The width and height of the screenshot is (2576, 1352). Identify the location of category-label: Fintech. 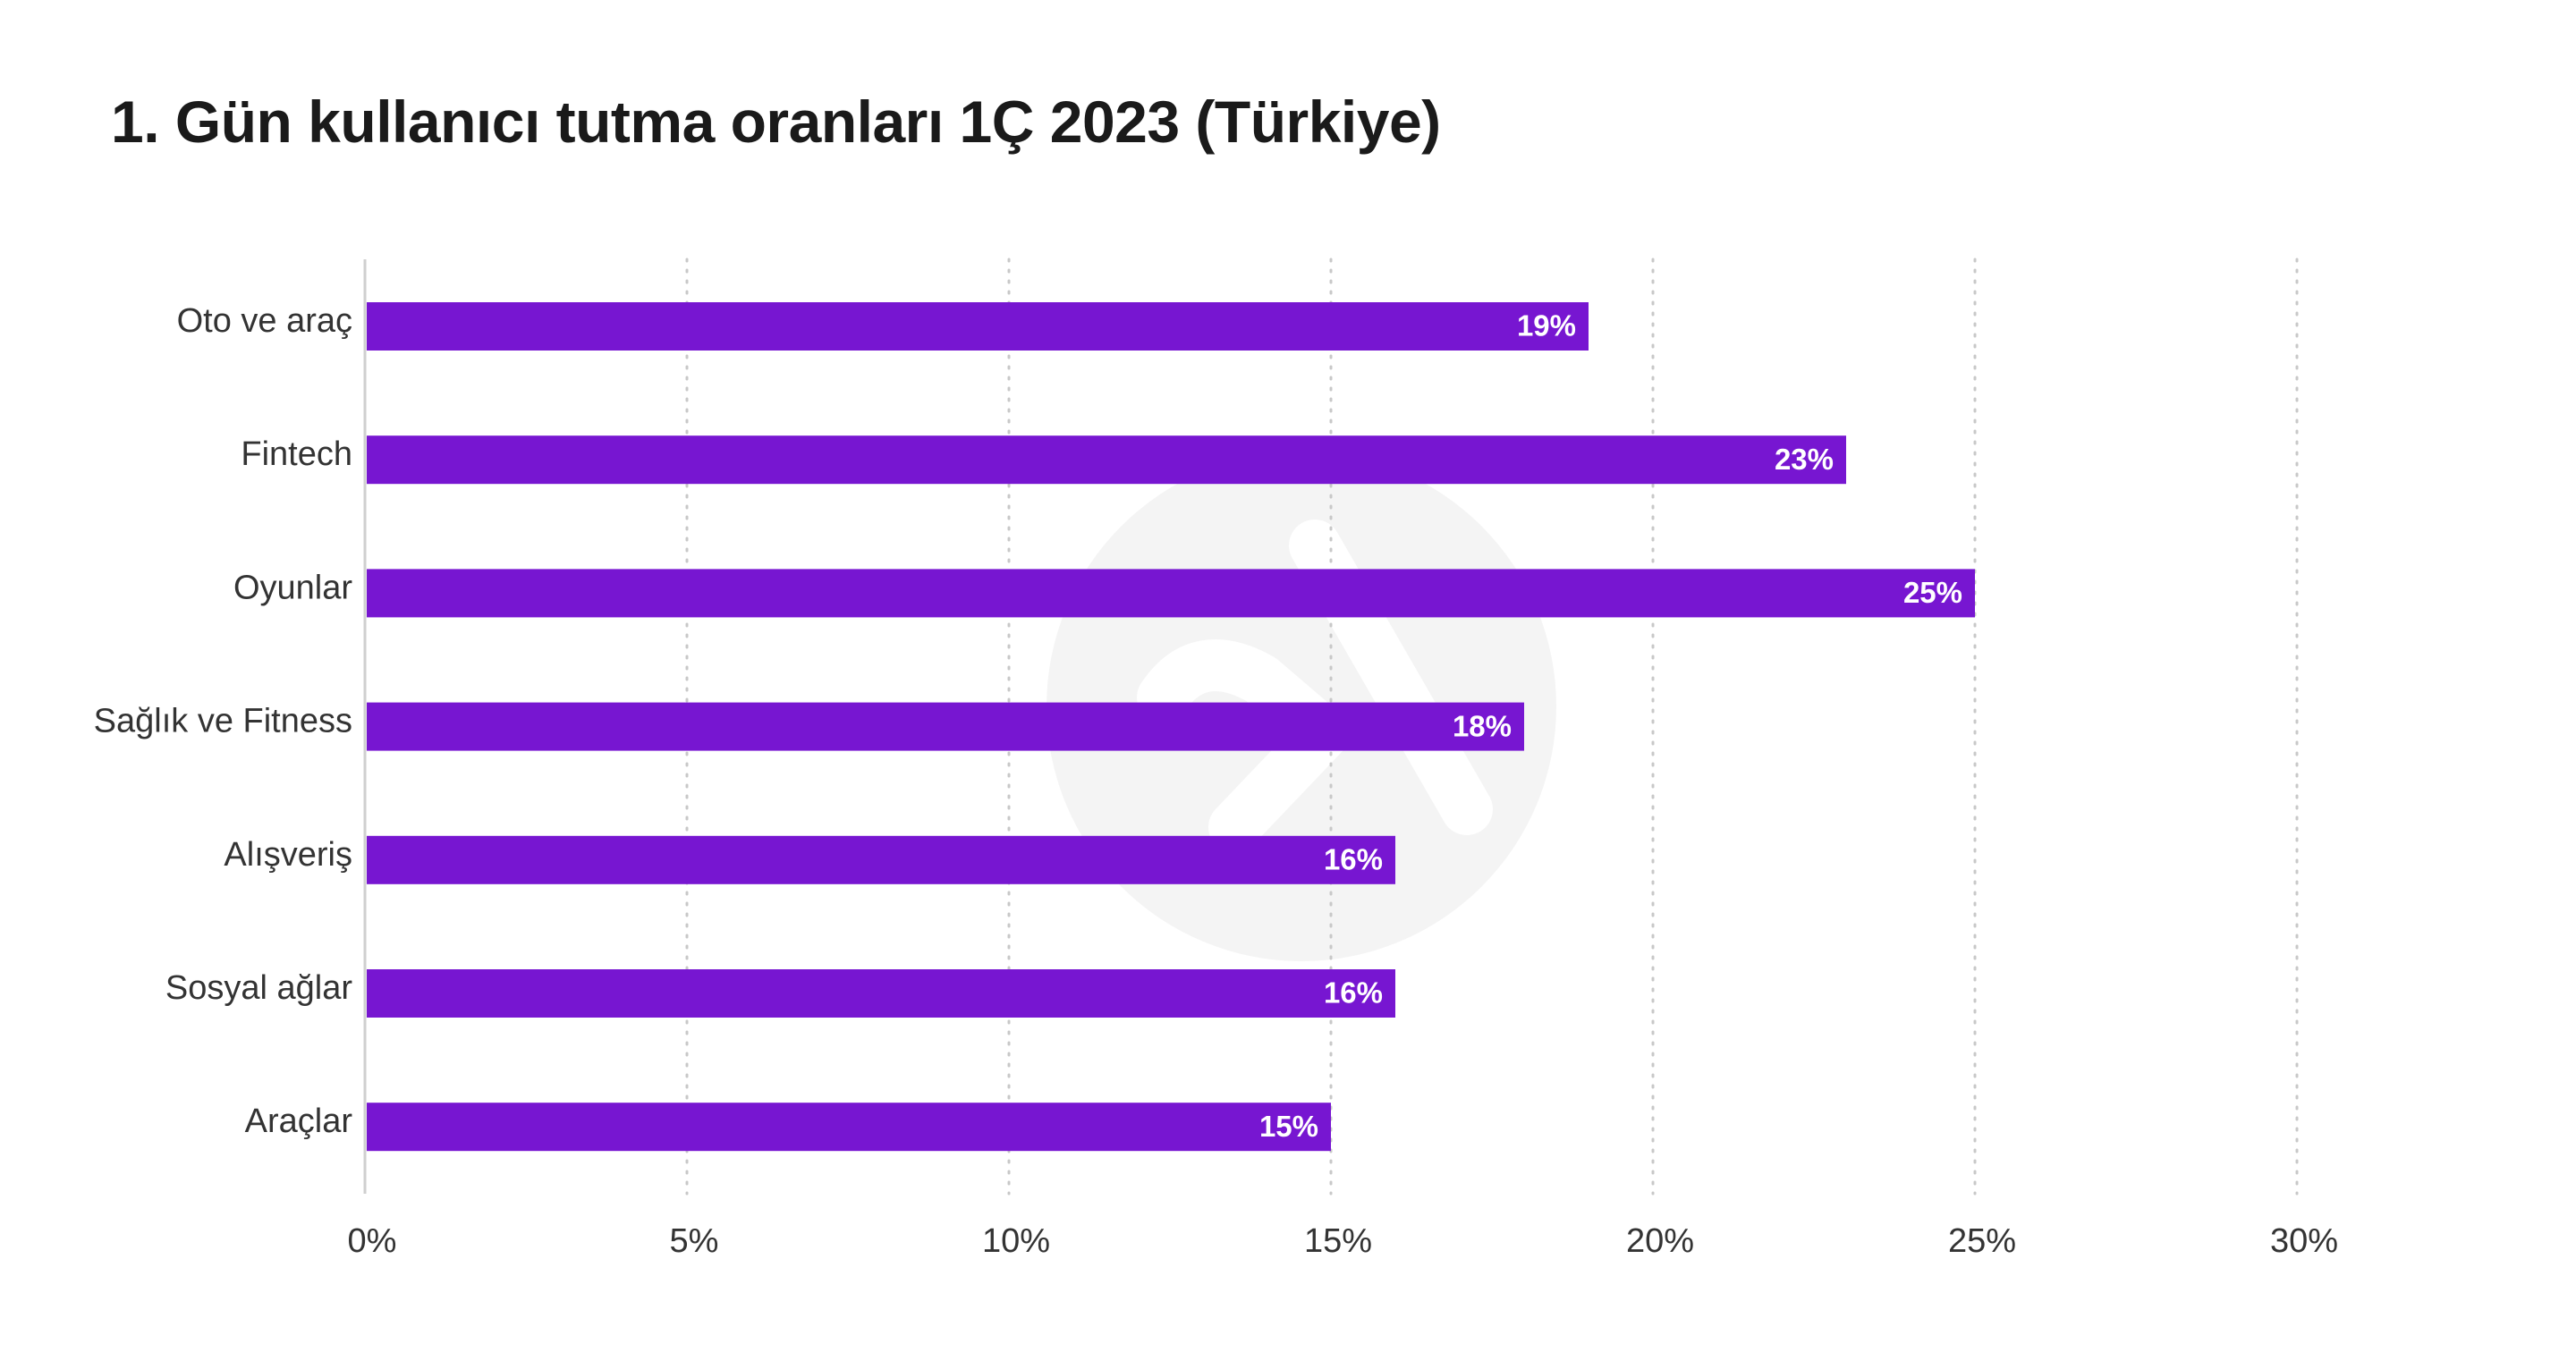
(296, 454).